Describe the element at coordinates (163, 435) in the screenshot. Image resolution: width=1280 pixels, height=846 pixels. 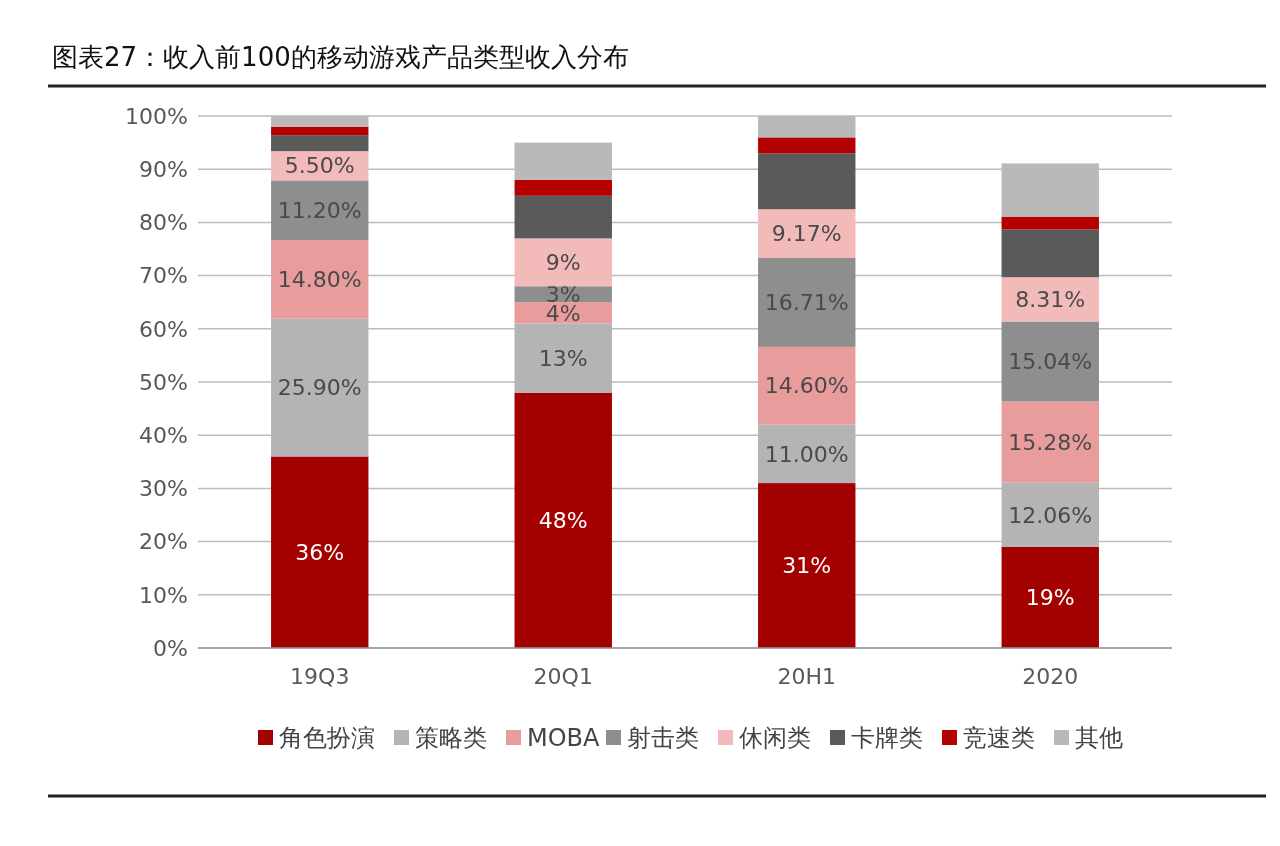
I see `y-tick-label: 40%` at that location.